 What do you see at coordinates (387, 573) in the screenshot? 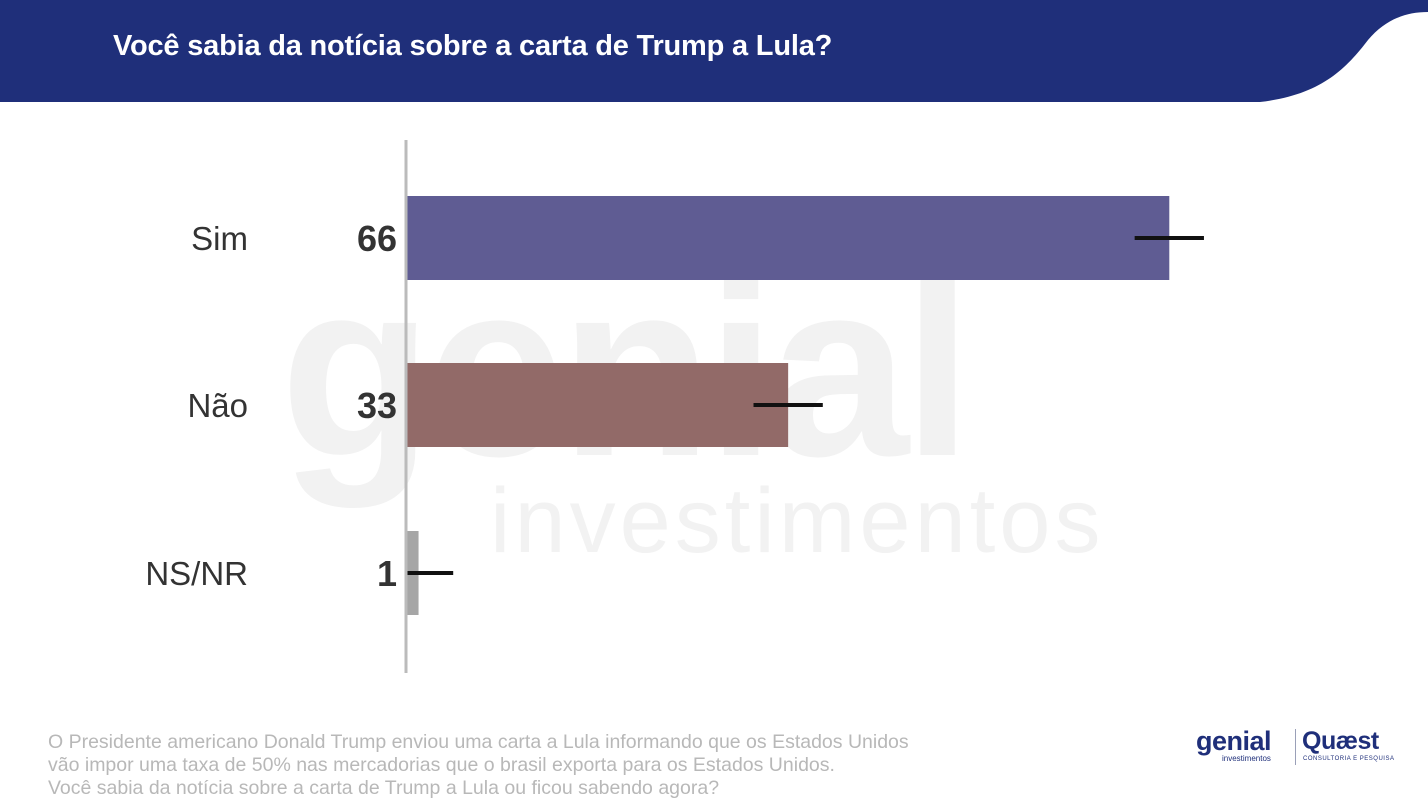
I see `value-label: 1` at bounding box center [387, 573].